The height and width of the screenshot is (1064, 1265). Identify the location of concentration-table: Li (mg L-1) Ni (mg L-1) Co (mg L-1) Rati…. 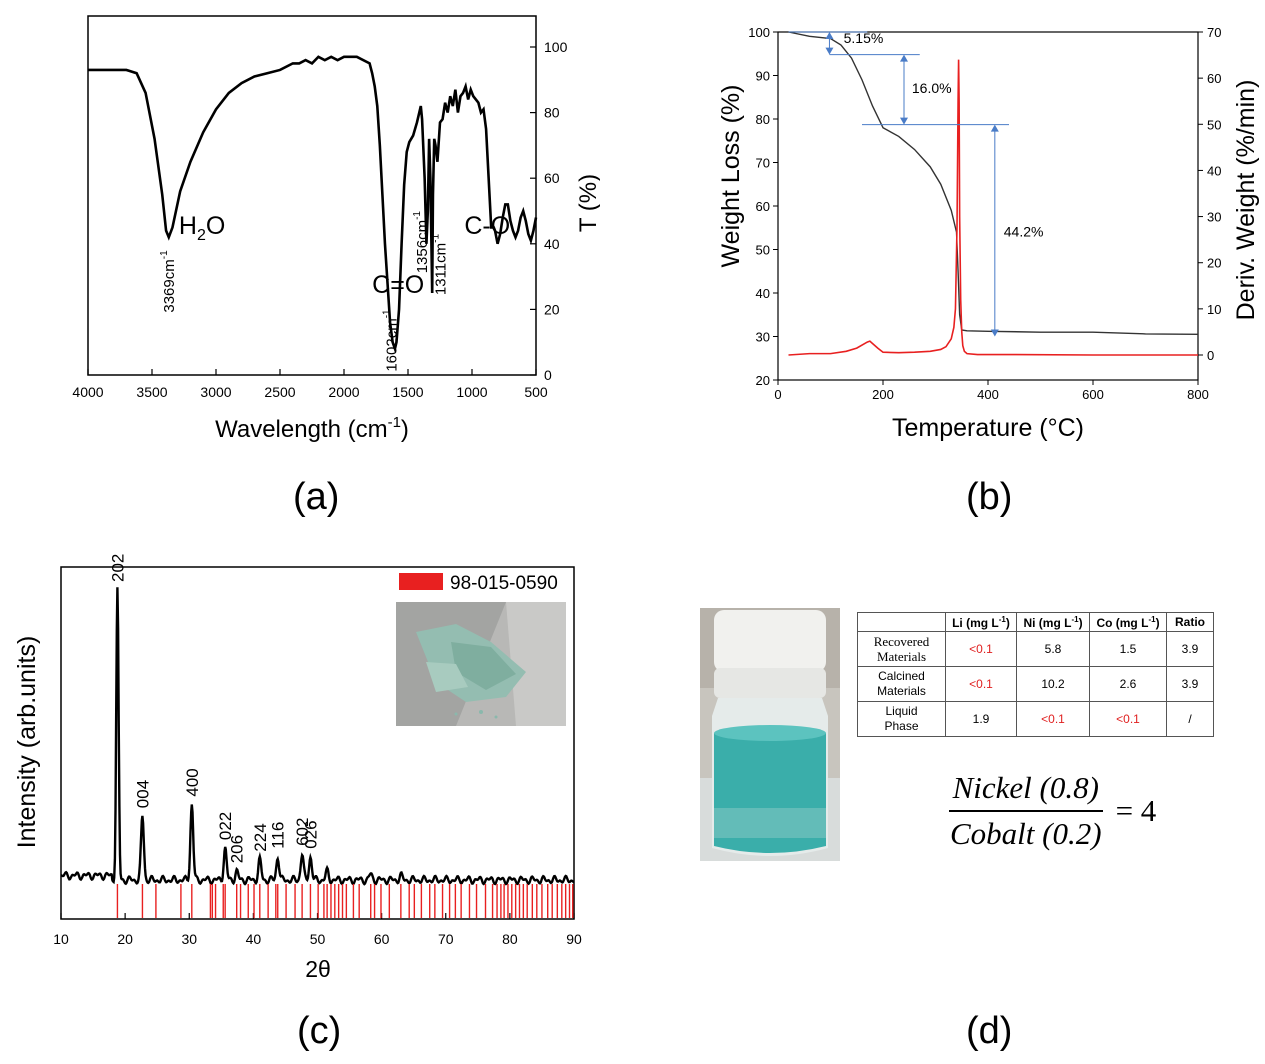
(1035, 674).